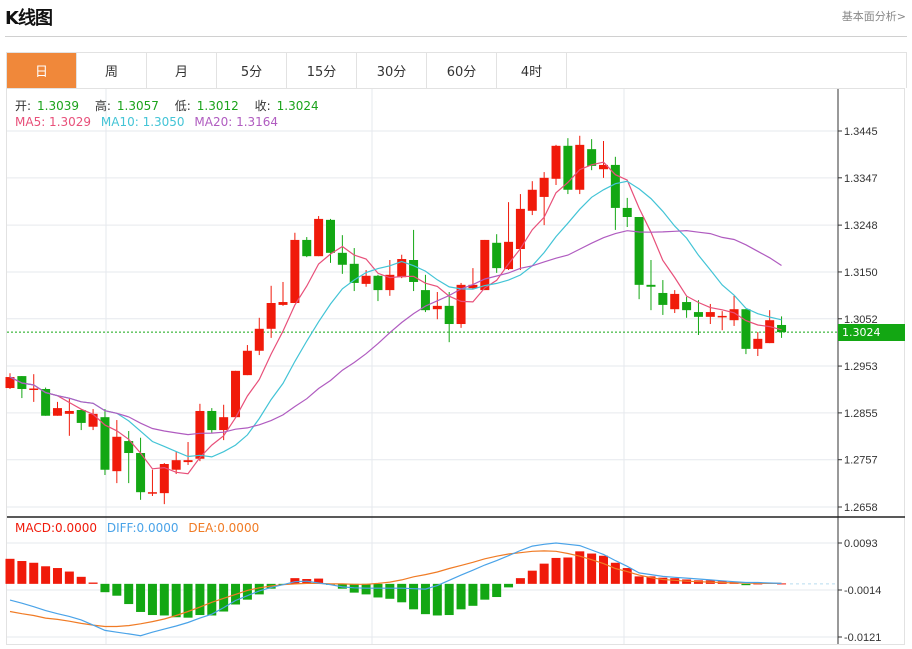 The image size is (912, 649). Describe the element at coordinates (861, 508) in the screenshot. I see `price-tick-label: 1.2658` at that location.